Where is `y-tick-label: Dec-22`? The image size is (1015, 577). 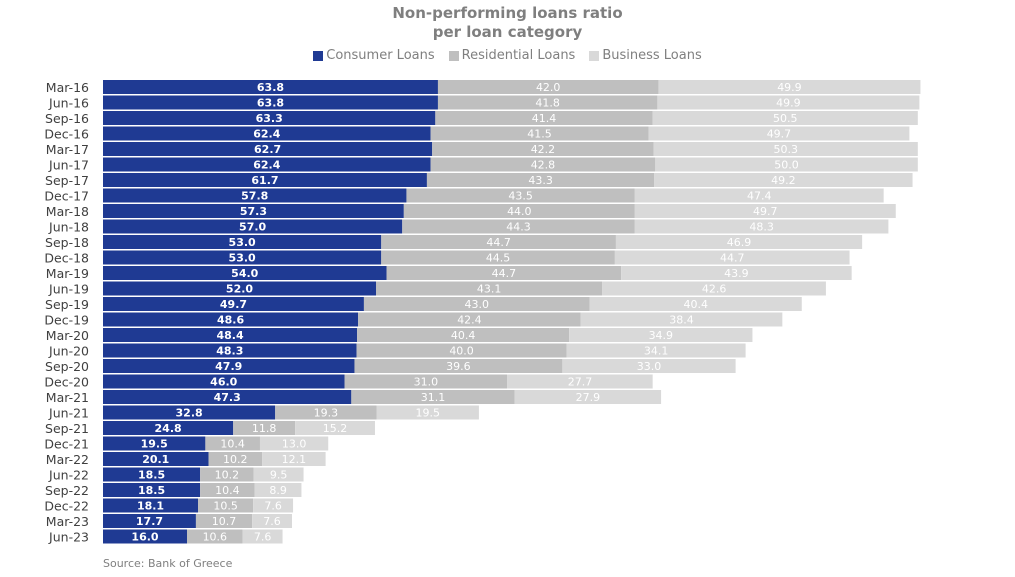 y-tick-label: Dec-22 is located at coordinates (66, 506).